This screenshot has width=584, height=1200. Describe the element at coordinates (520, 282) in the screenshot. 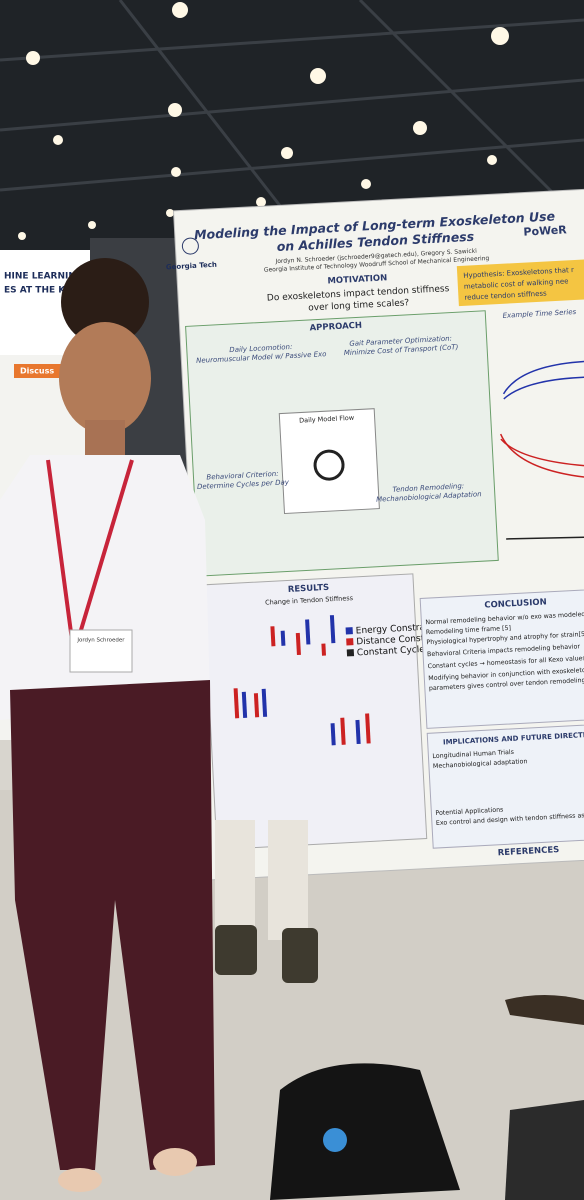

I see `hypothesis-box` at that location.